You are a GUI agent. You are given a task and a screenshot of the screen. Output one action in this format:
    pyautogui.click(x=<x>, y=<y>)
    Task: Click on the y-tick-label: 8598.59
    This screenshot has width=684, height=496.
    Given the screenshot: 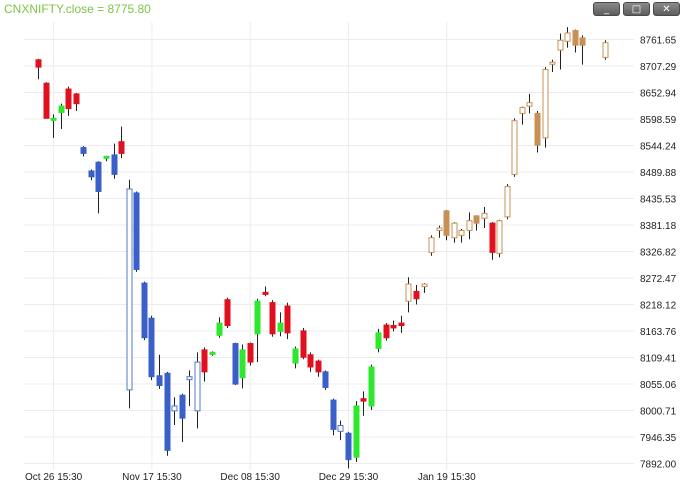 What is the action you would take?
    pyautogui.click(x=658, y=120)
    